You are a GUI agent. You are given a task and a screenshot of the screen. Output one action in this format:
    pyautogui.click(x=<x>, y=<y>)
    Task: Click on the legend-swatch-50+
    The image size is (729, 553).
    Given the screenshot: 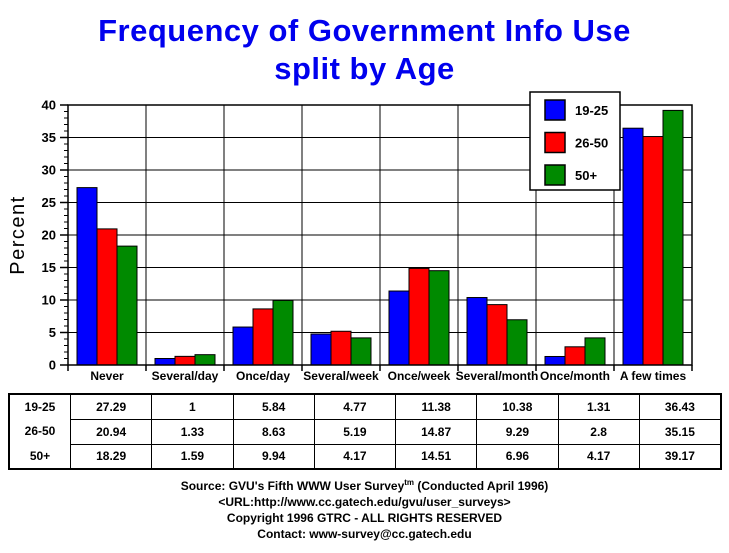 What is the action you would take?
    pyautogui.click(x=555, y=175)
    